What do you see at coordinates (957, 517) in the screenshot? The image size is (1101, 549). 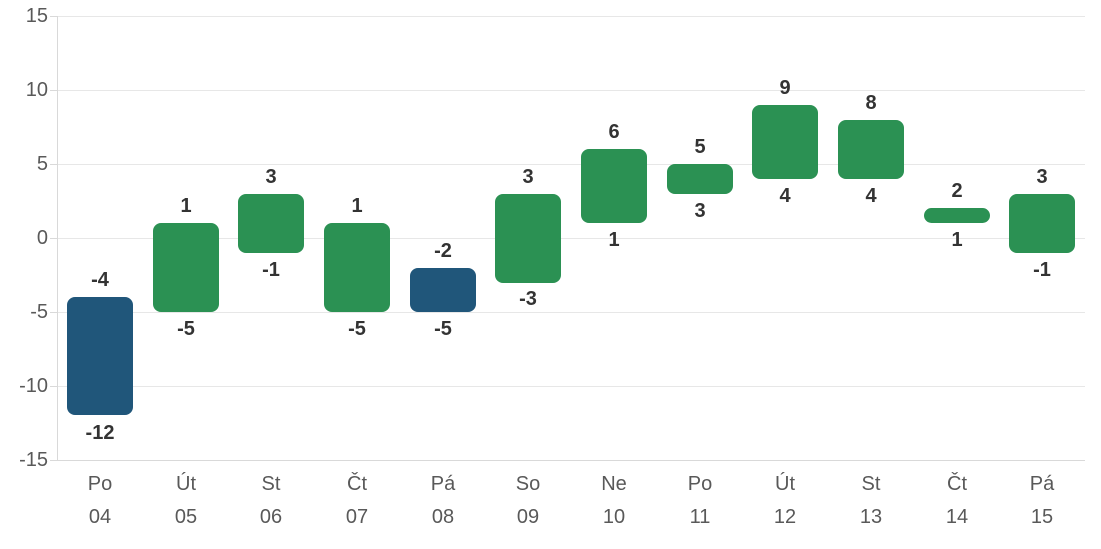 I see `x-axis-date-label: 14` at bounding box center [957, 517].